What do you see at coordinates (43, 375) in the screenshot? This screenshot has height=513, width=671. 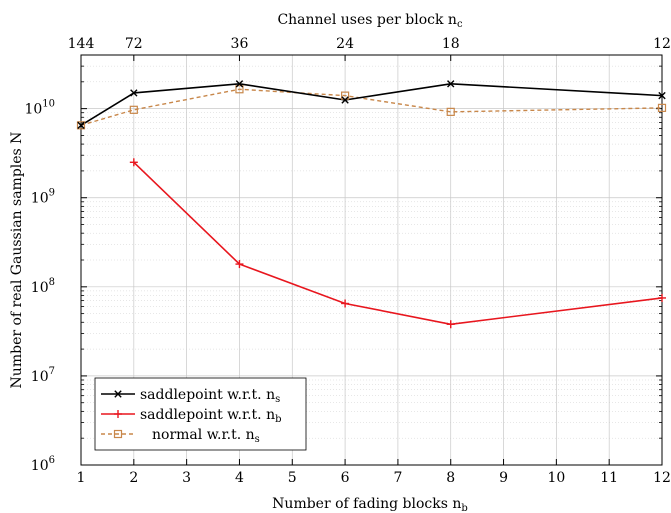 I see `y-tick-label: 10⁷` at bounding box center [43, 375].